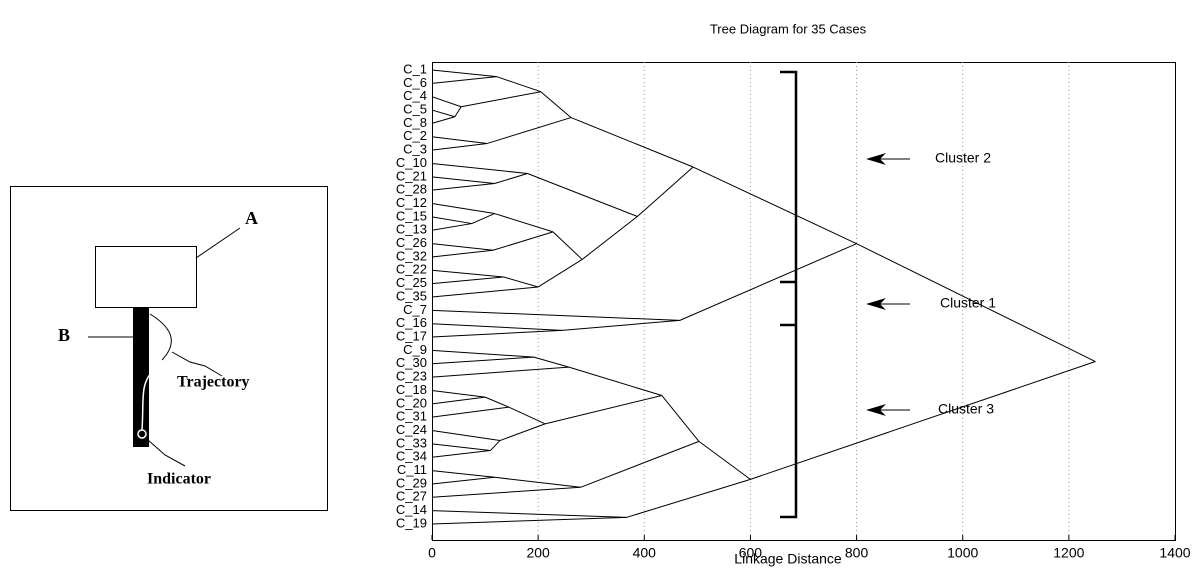 Image resolution: width=1204 pixels, height=572 pixels. I want to click on leaf-label: C_35, so click(411, 295).